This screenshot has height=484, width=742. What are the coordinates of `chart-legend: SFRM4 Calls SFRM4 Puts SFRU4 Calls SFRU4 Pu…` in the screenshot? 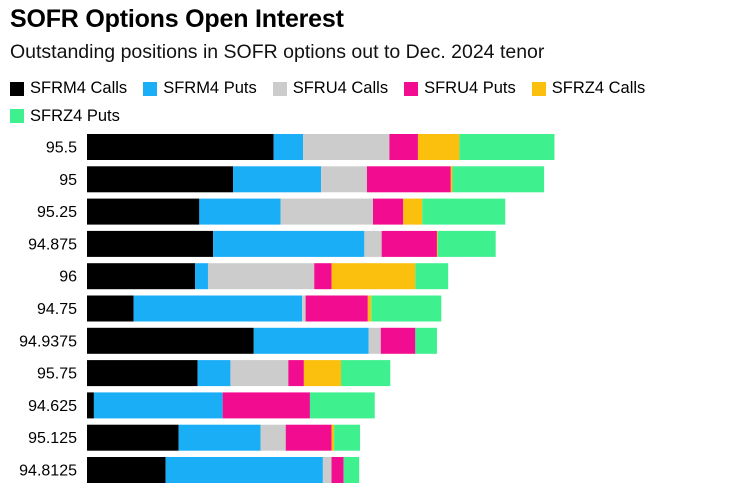 It's located at (375, 103).